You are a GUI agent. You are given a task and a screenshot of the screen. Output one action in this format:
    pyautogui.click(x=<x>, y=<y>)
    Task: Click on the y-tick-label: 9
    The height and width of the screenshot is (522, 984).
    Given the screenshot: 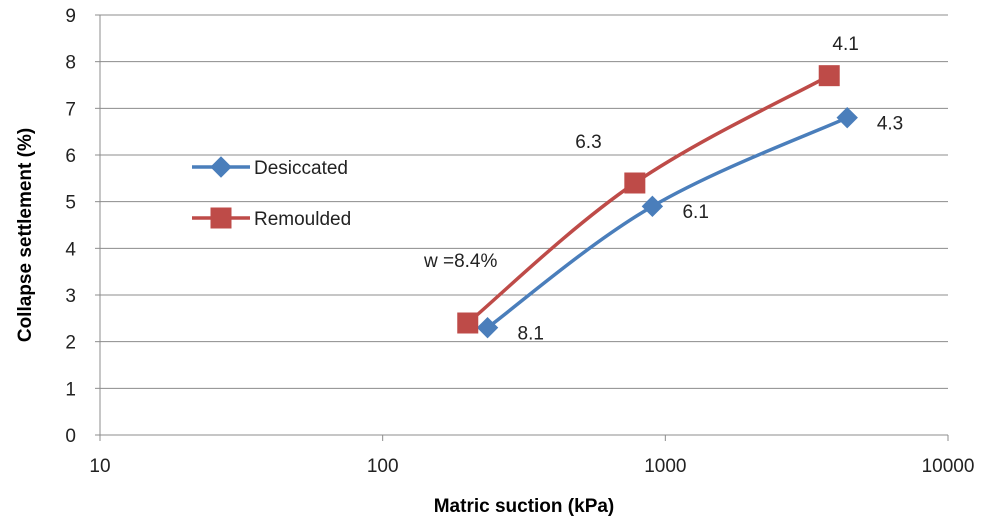 What is the action you would take?
    pyautogui.click(x=70, y=16)
    